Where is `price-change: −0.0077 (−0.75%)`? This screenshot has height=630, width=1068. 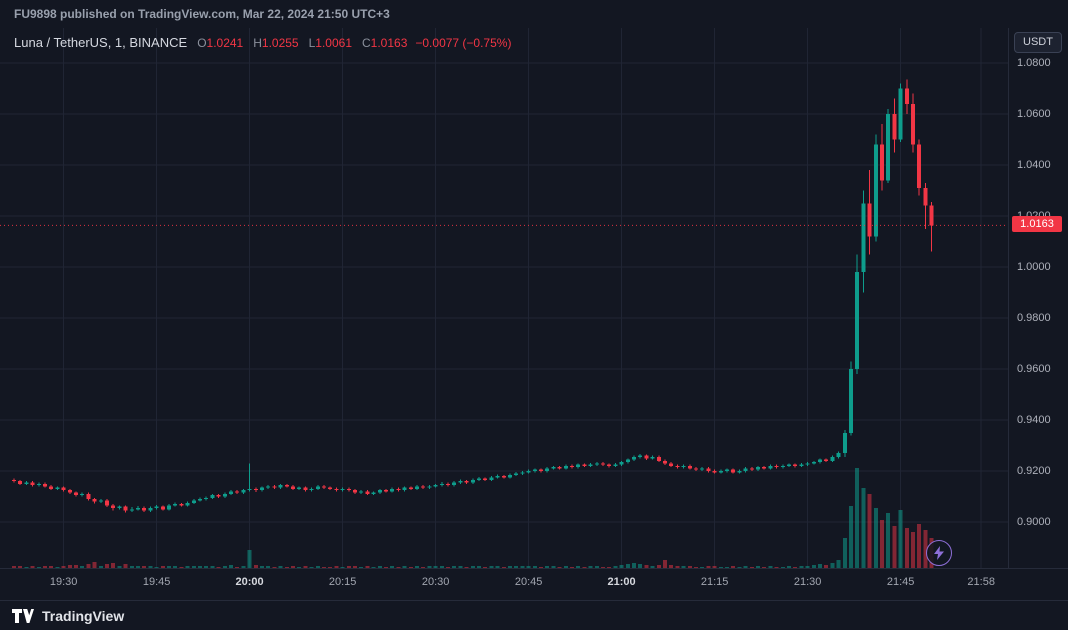
price-change: −0.0077 (−0.75%) is located at coordinates (463, 42).